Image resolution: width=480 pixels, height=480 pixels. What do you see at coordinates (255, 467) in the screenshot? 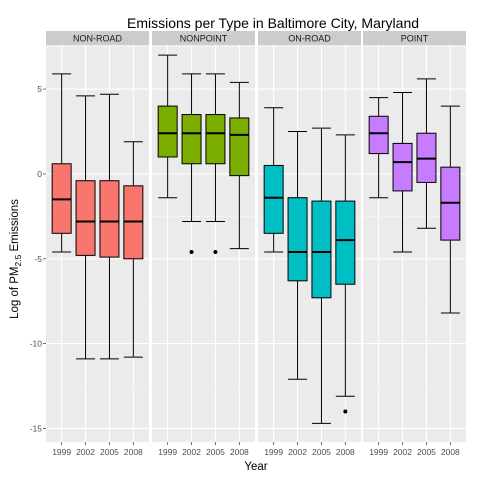
I see `x-axis-title: Year` at bounding box center [255, 467].